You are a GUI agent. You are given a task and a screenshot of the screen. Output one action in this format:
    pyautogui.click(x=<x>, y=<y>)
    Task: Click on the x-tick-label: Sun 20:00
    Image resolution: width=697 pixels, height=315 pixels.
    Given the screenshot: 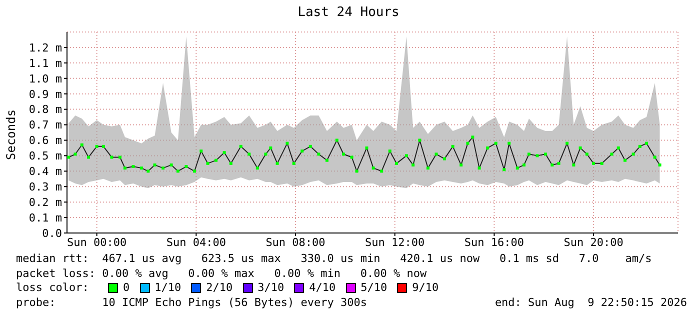 What is the action you would take?
    pyautogui.click(x=594, y=242)
    